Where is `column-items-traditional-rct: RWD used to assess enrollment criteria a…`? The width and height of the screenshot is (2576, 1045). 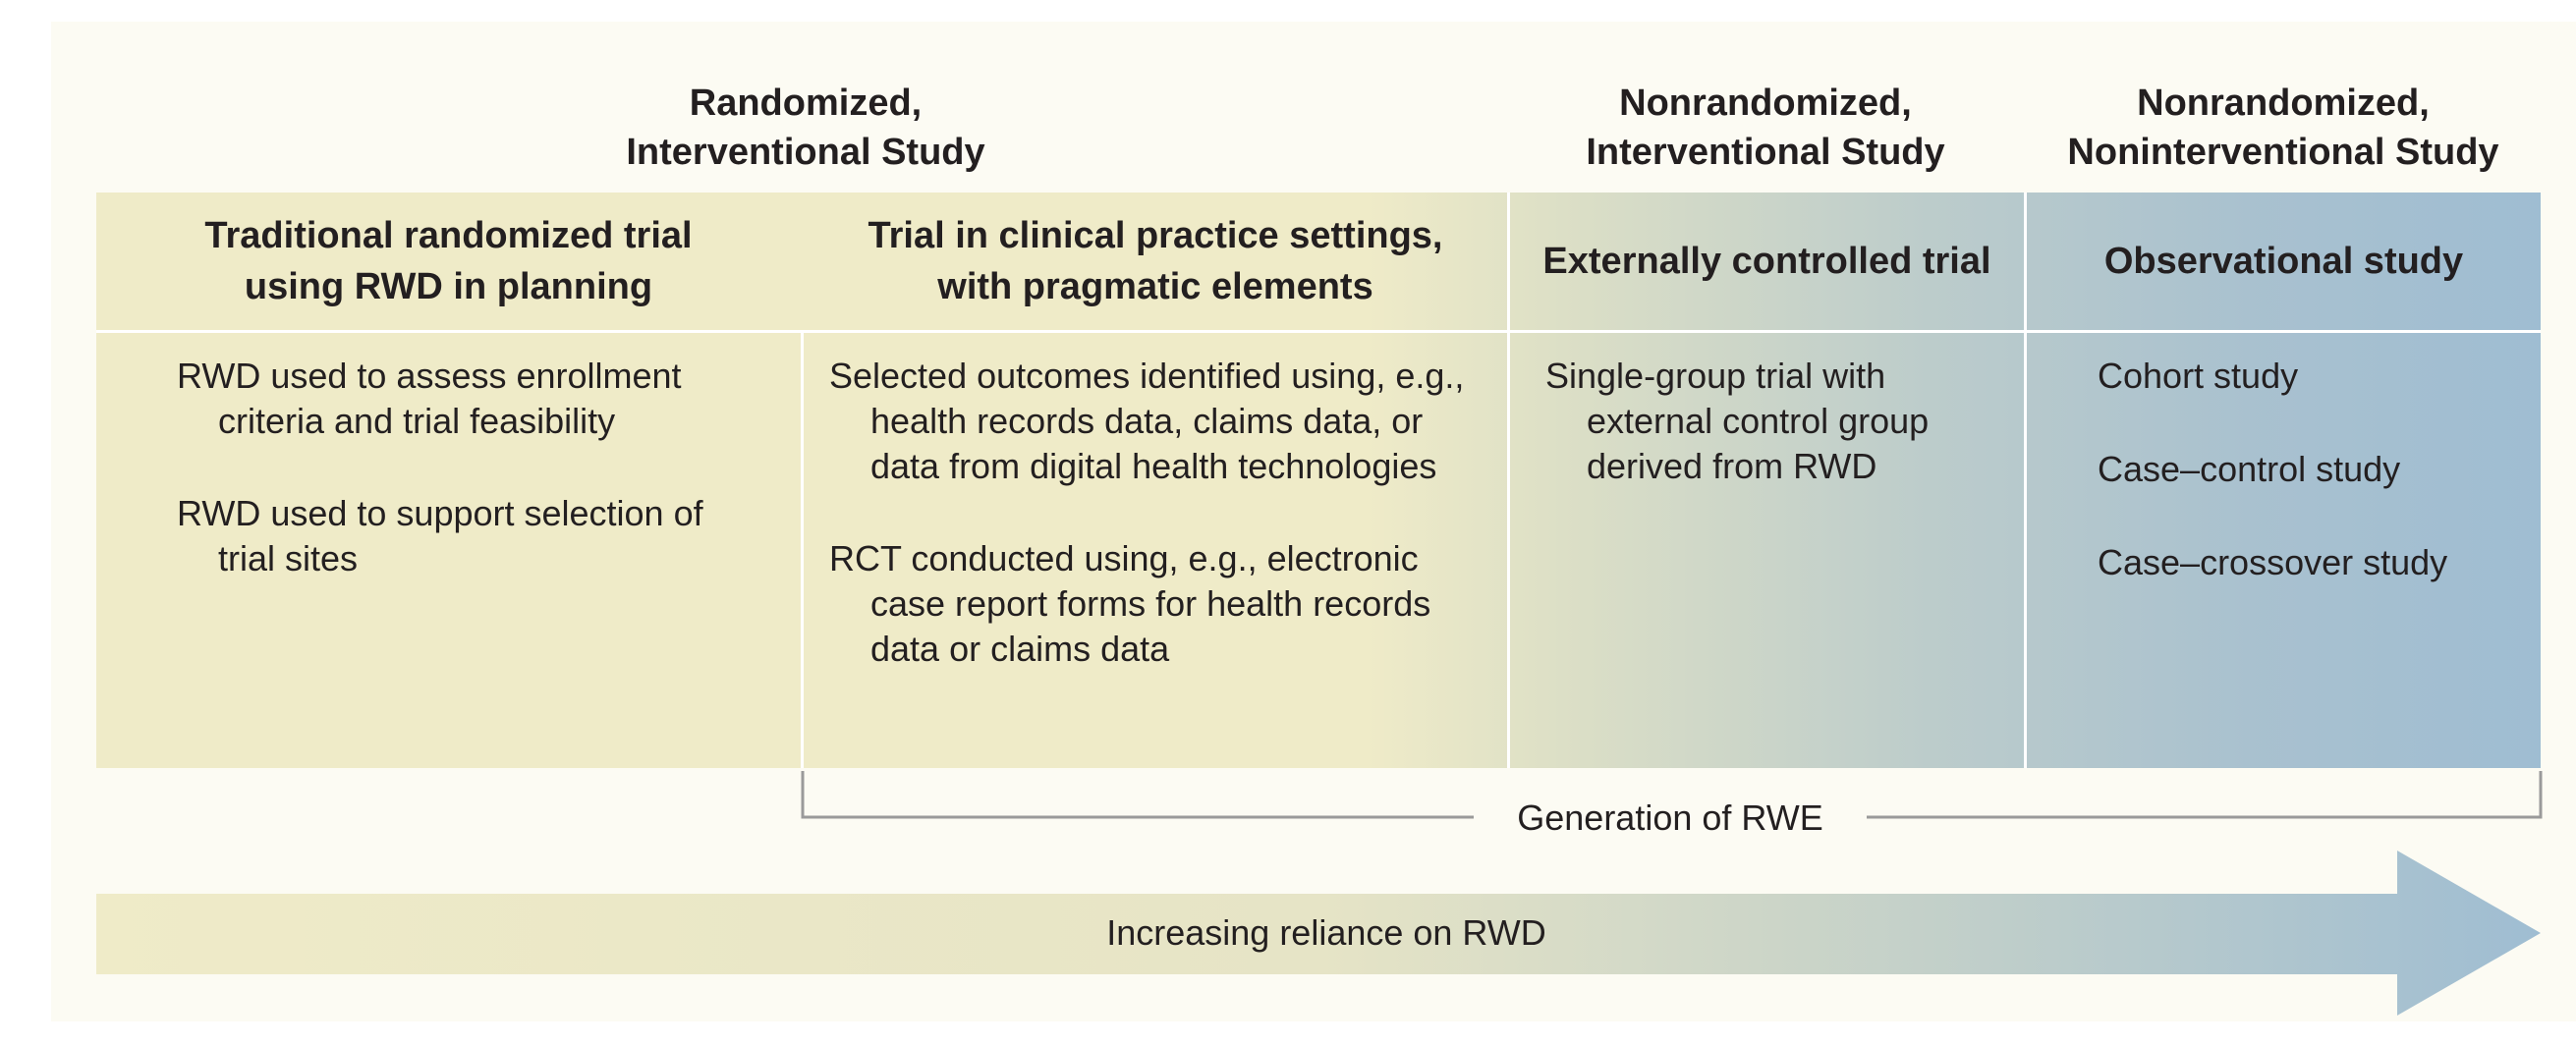
column-items-traditional-rct: RWD used to assess enrollment criteria a… is located at coordinates (471, 491).